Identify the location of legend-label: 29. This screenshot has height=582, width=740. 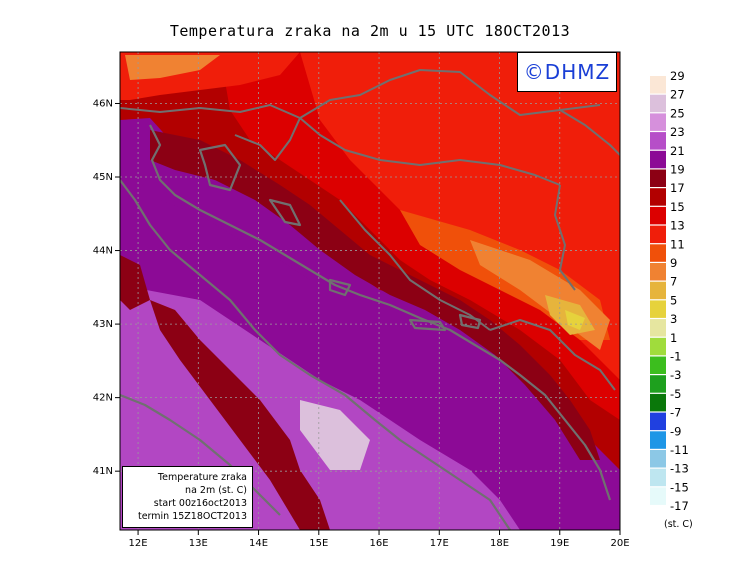
(677, 76).